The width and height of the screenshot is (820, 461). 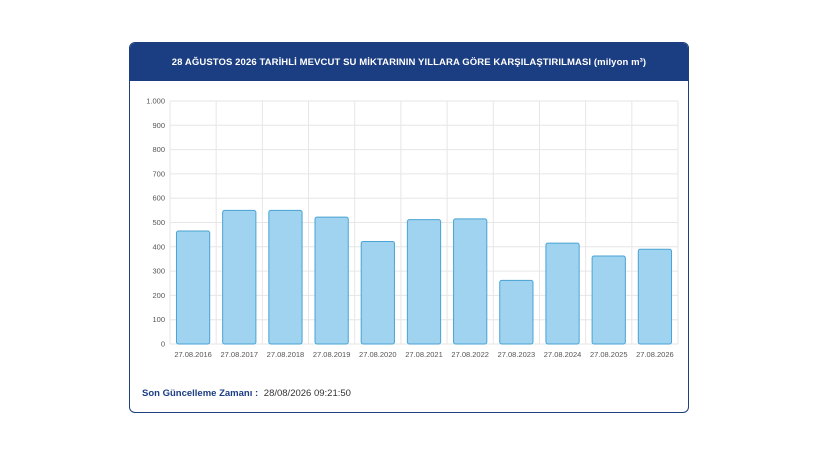 I want to click on x-tick-label: 27.08.2024, so click(x=563, y=354).